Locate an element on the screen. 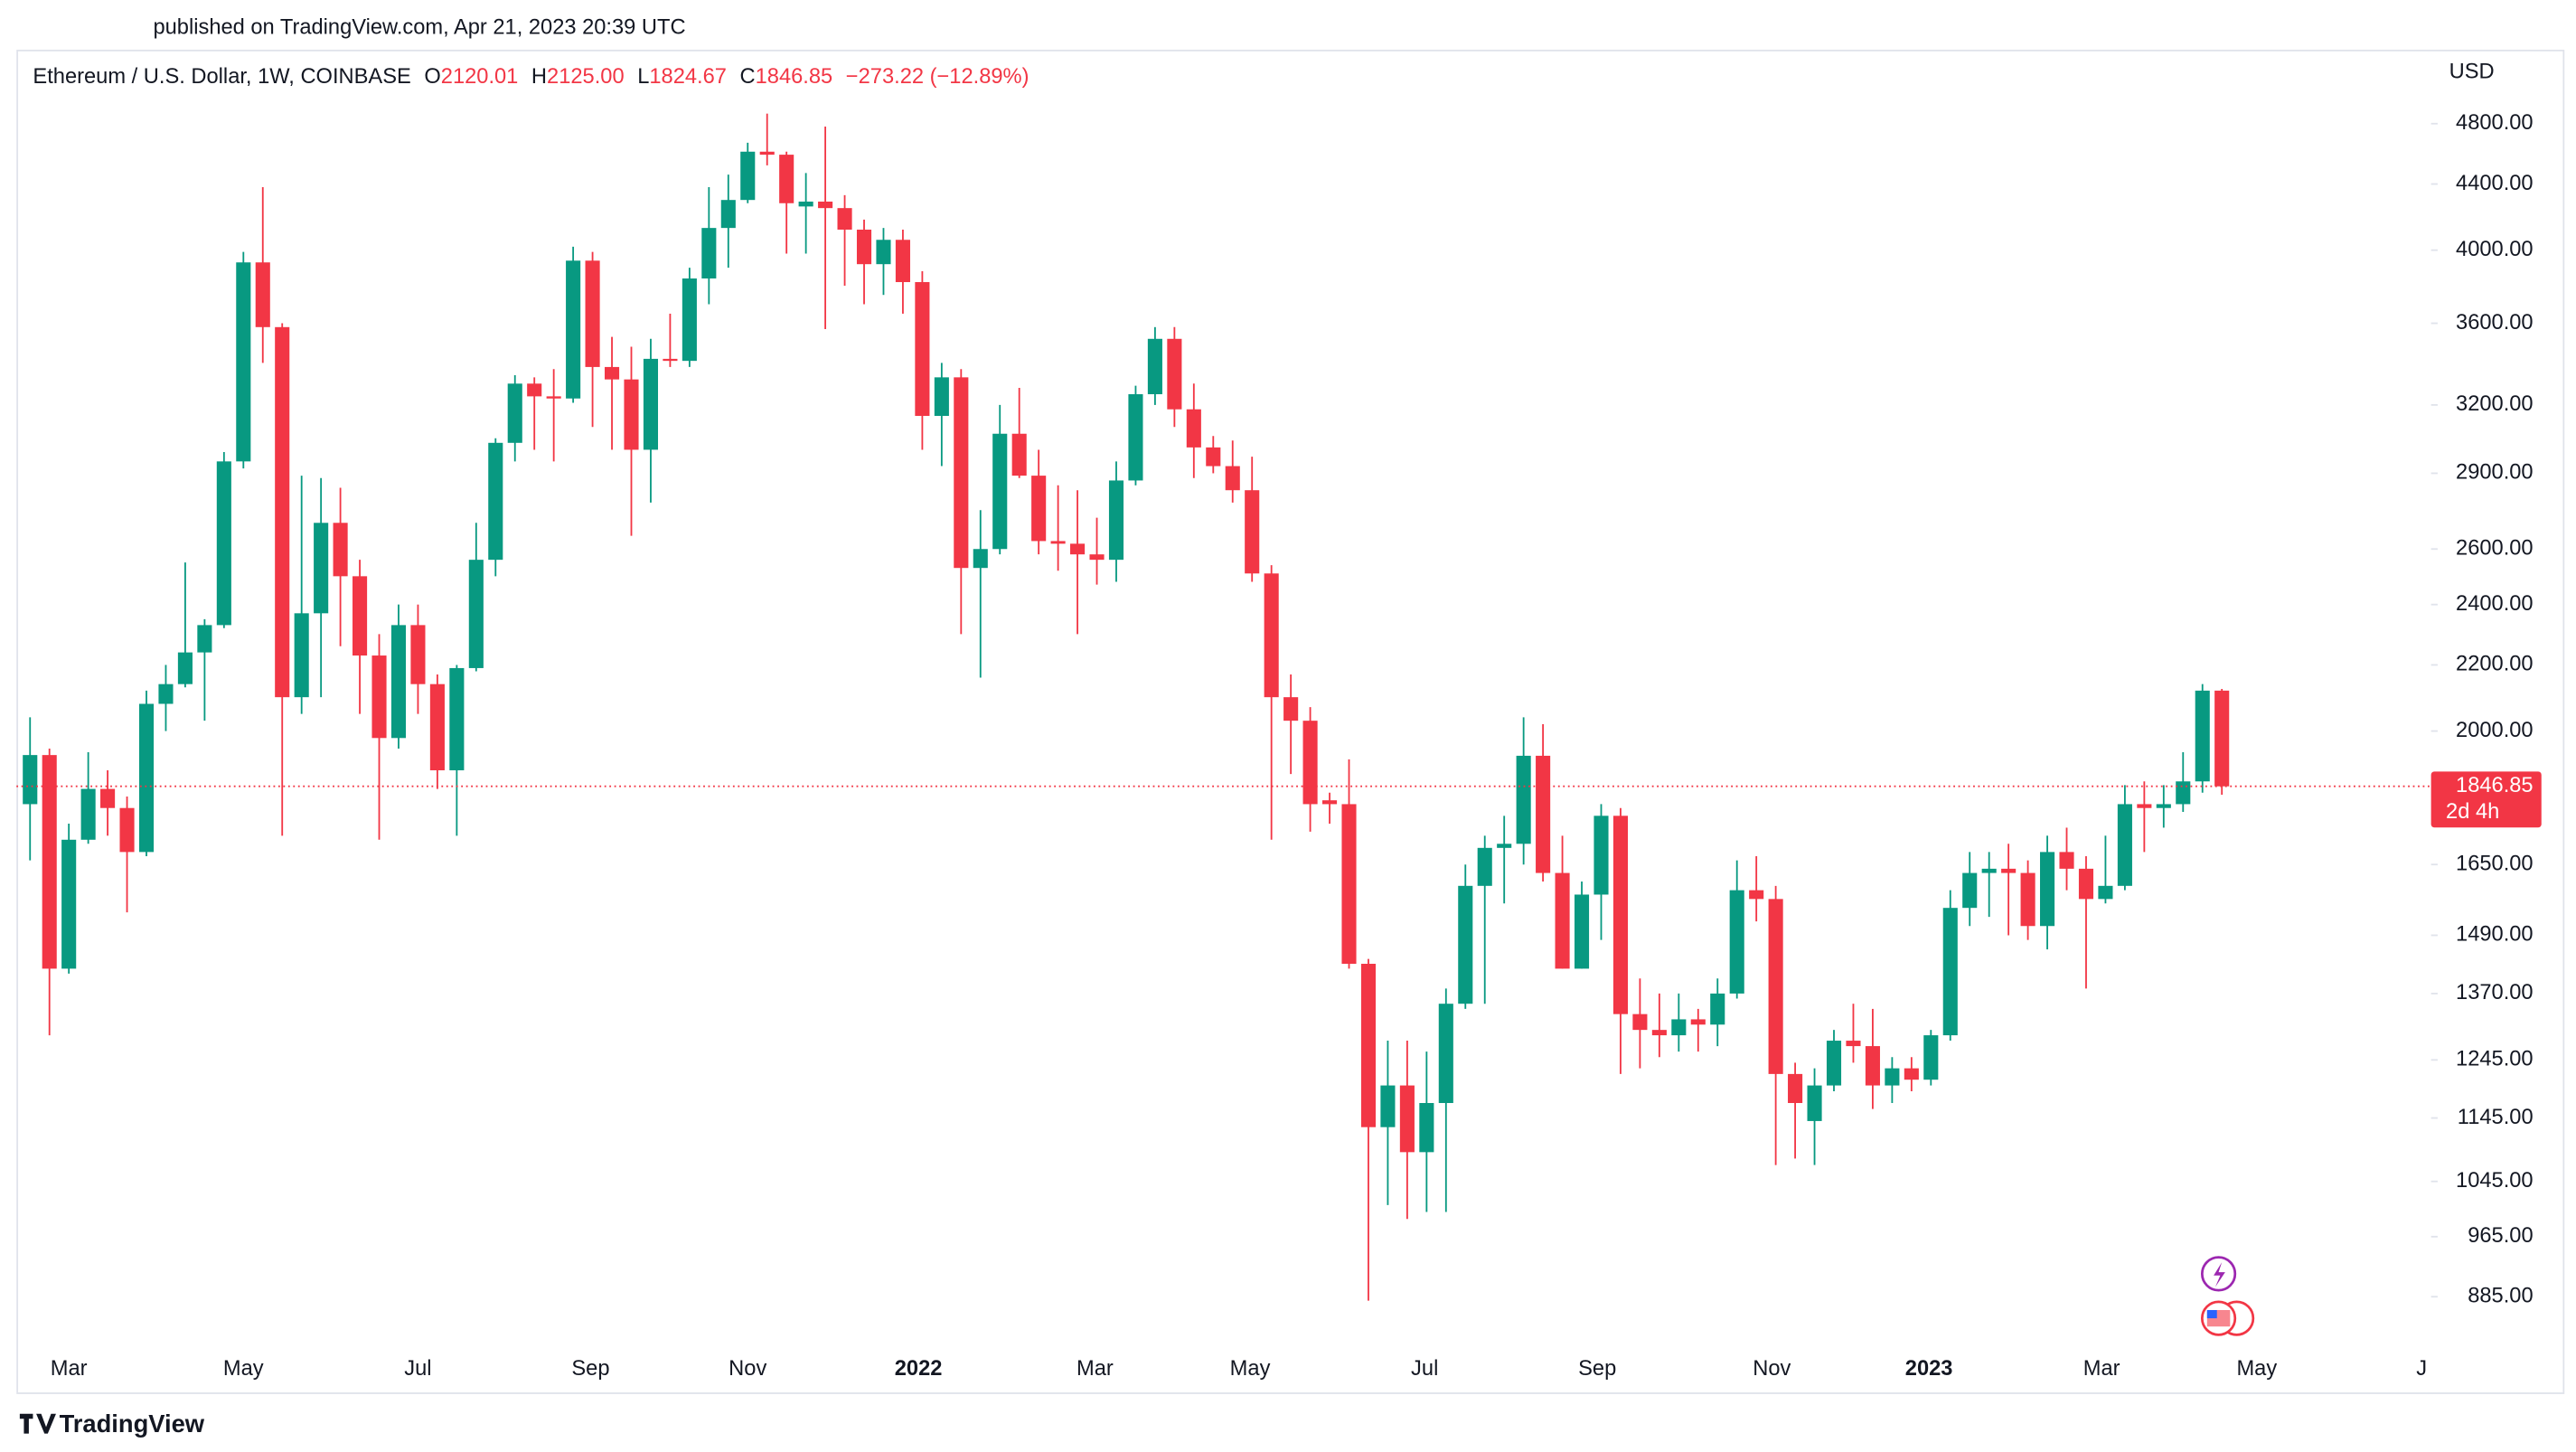 The image size is (2576, 1452). y-tick-label: 2000.00 is located at coordinates (2495, 730).